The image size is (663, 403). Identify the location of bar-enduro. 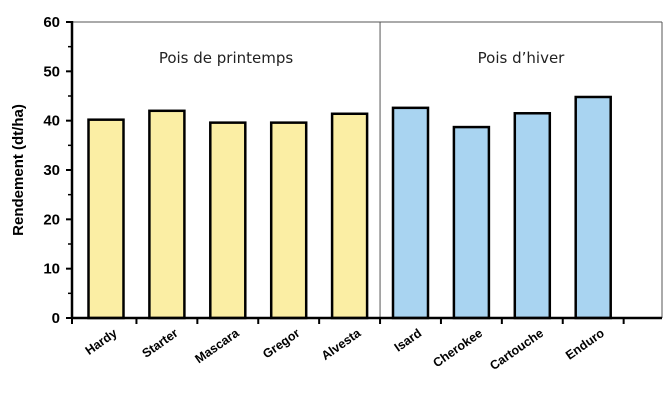
(593, 207).